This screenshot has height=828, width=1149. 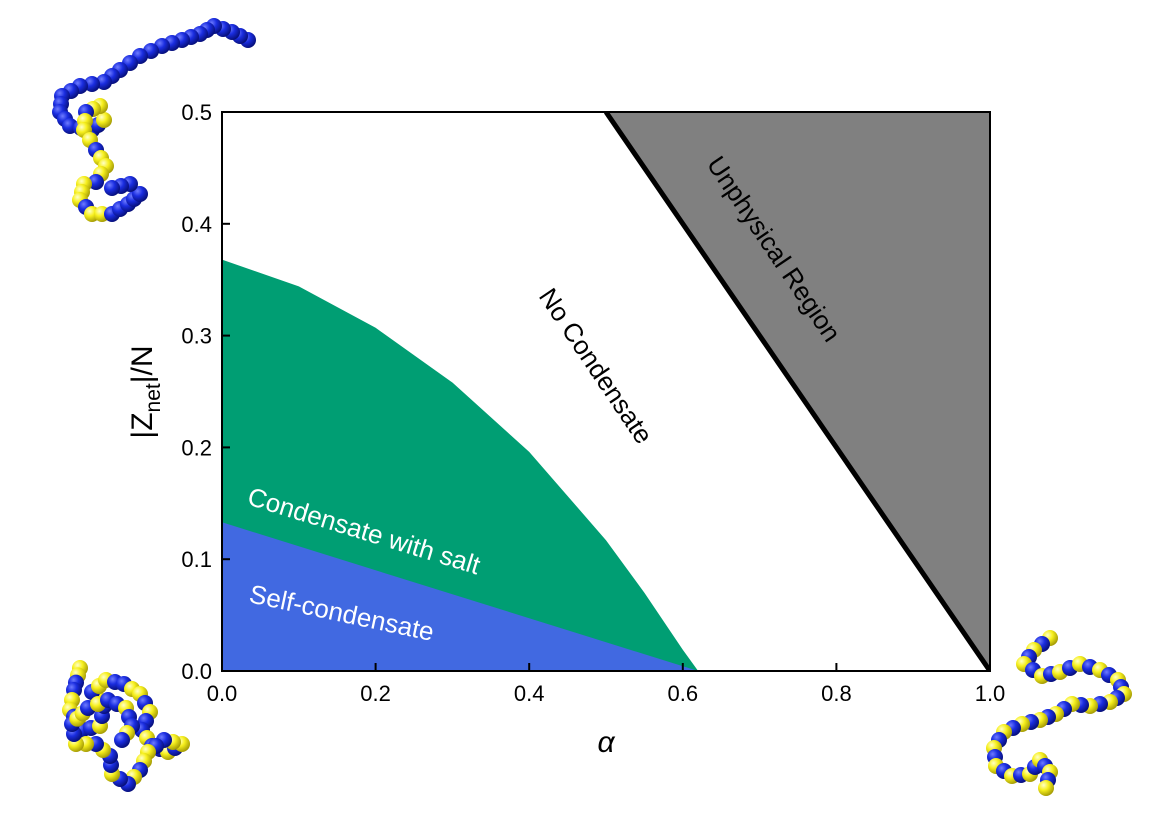 I want to click on polymer-chain-collapsed-icon, so click(x=126, y=726).